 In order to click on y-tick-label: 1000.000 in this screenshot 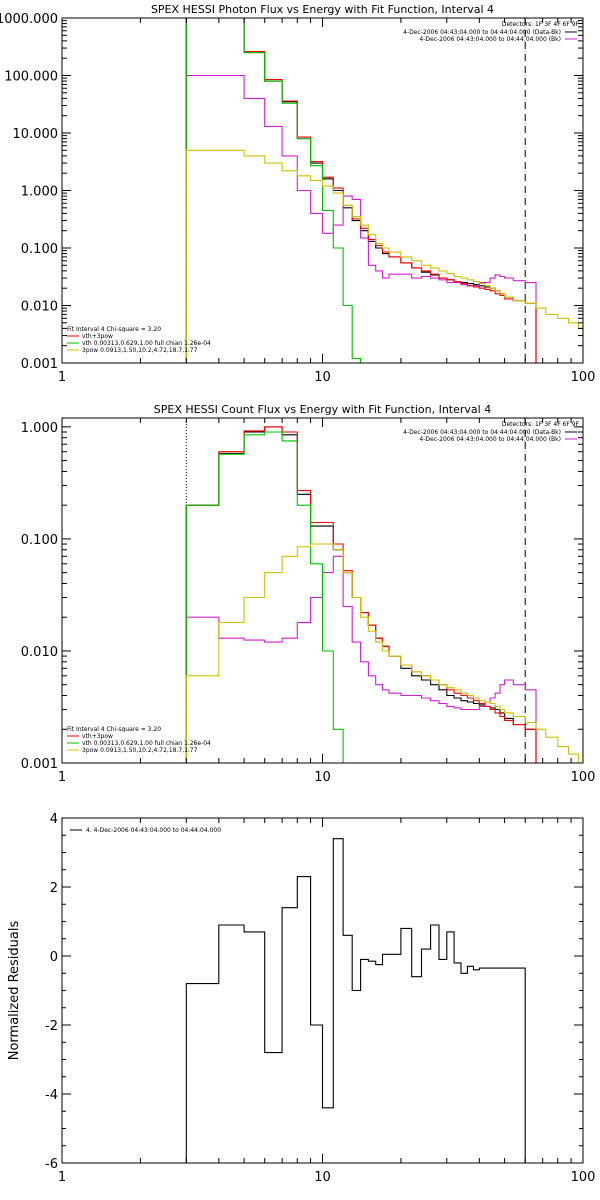, I will do `click(29, 19)`.